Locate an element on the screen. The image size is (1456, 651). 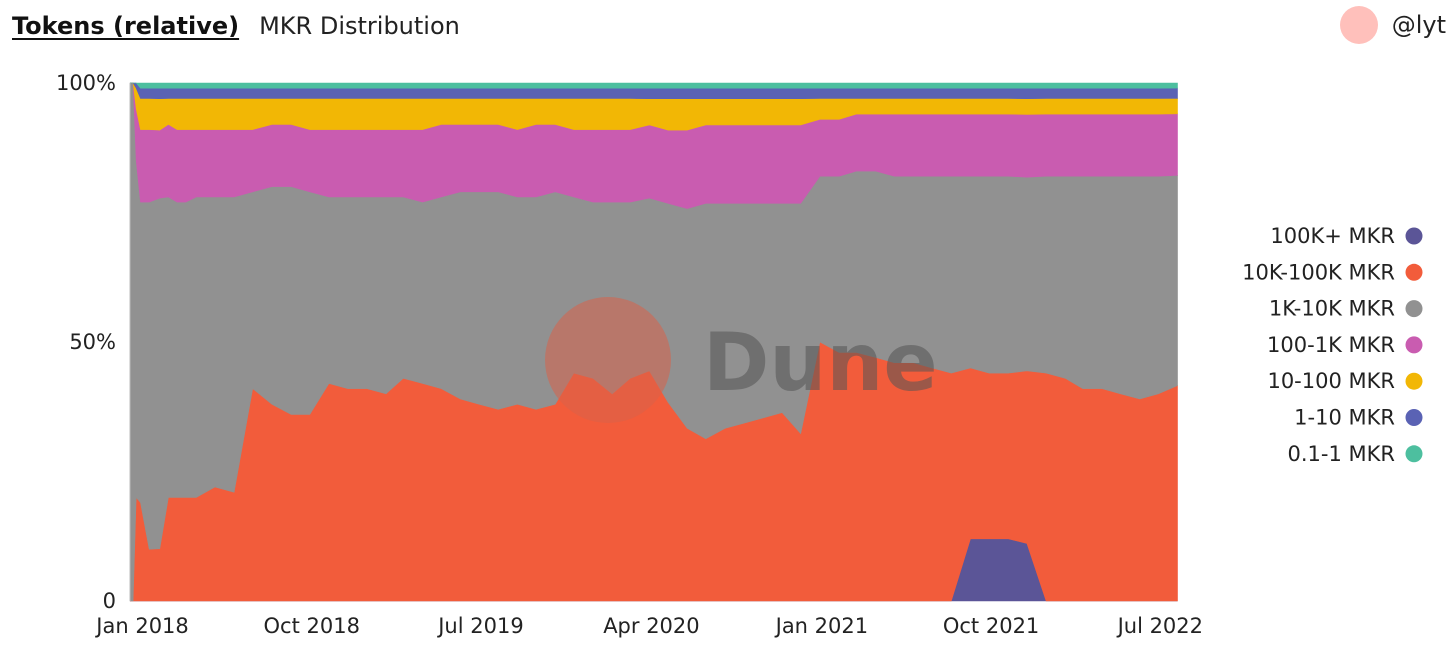
y-tick-label: 0 is located at coordinates (109, 601).